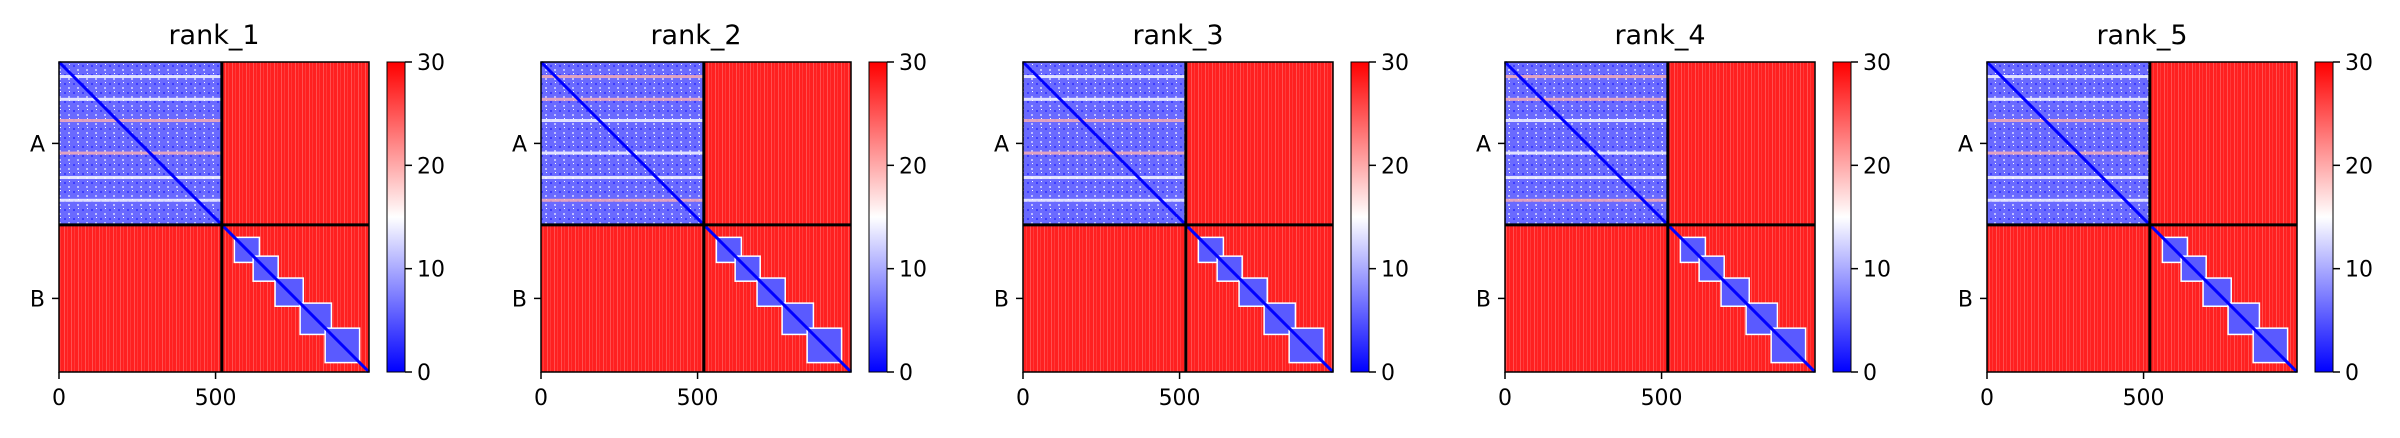 Image resolution: width=2400 pixels, height=438 pixels. What do you see at coordinates (1659, 35) in the screenshot?
I see `panel-title: rank_4` at bounding box center [1659, 35].